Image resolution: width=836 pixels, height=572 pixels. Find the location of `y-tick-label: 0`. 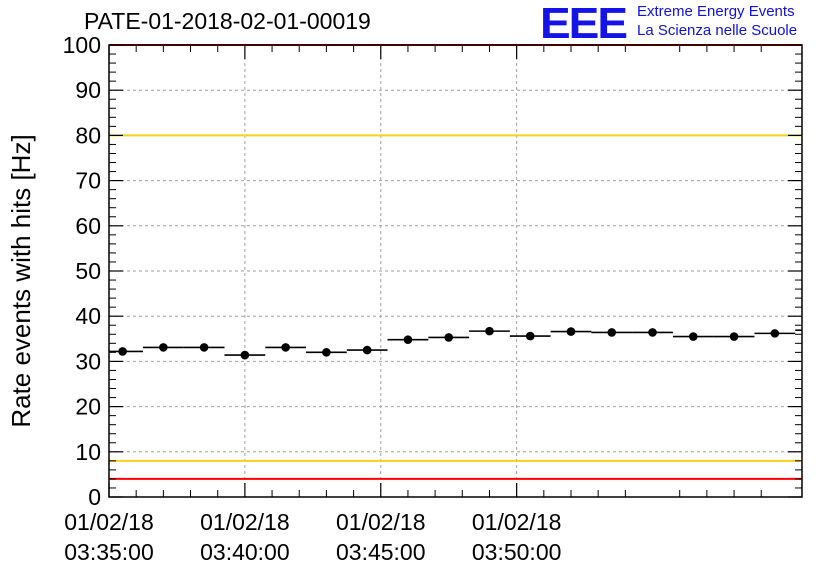

y-tick-label: 0 is located at coordinates (94, 497).